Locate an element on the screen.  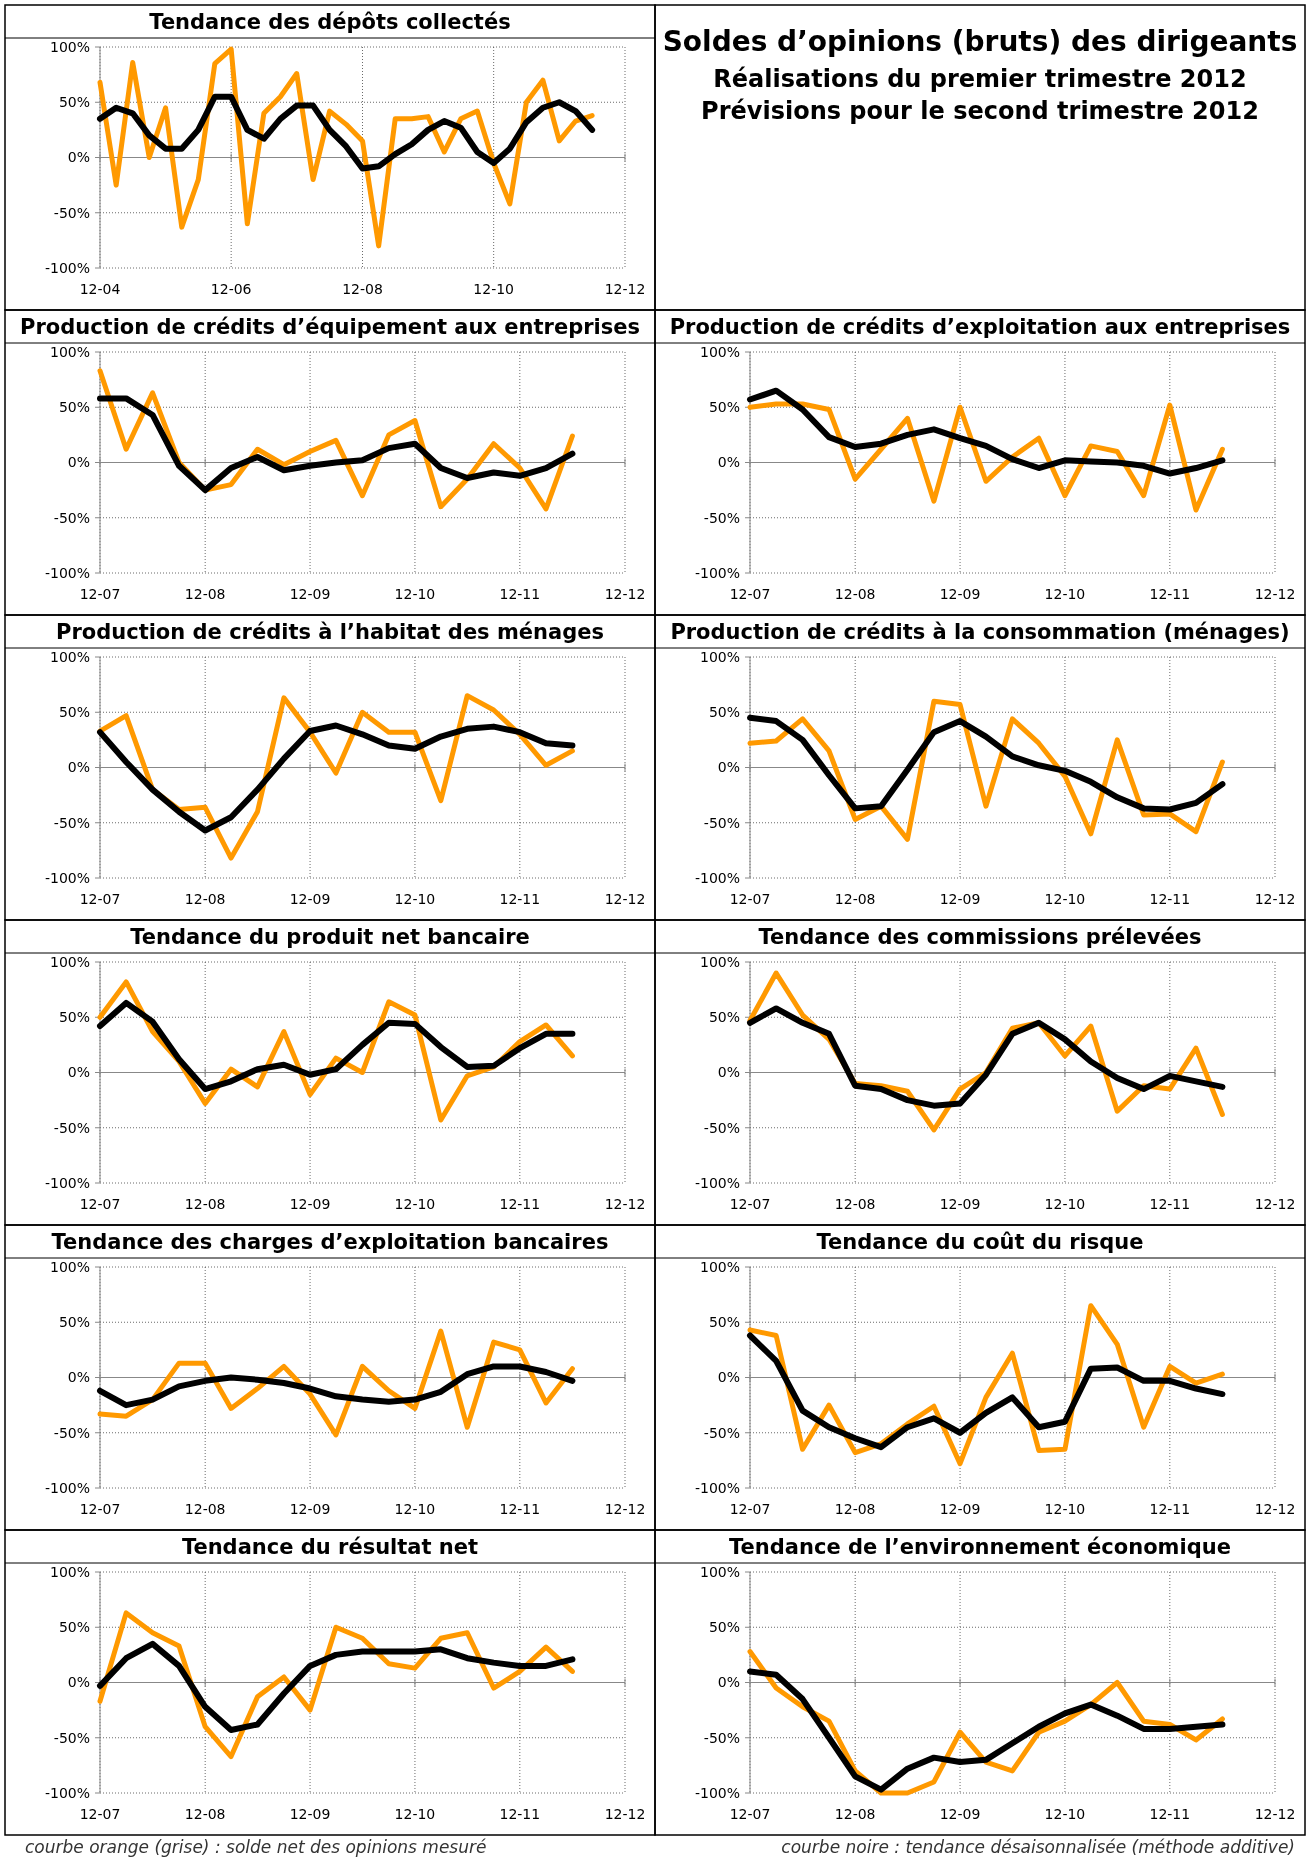
chart-title: Tendance du résultat net is located at coordinates (330, 1547).